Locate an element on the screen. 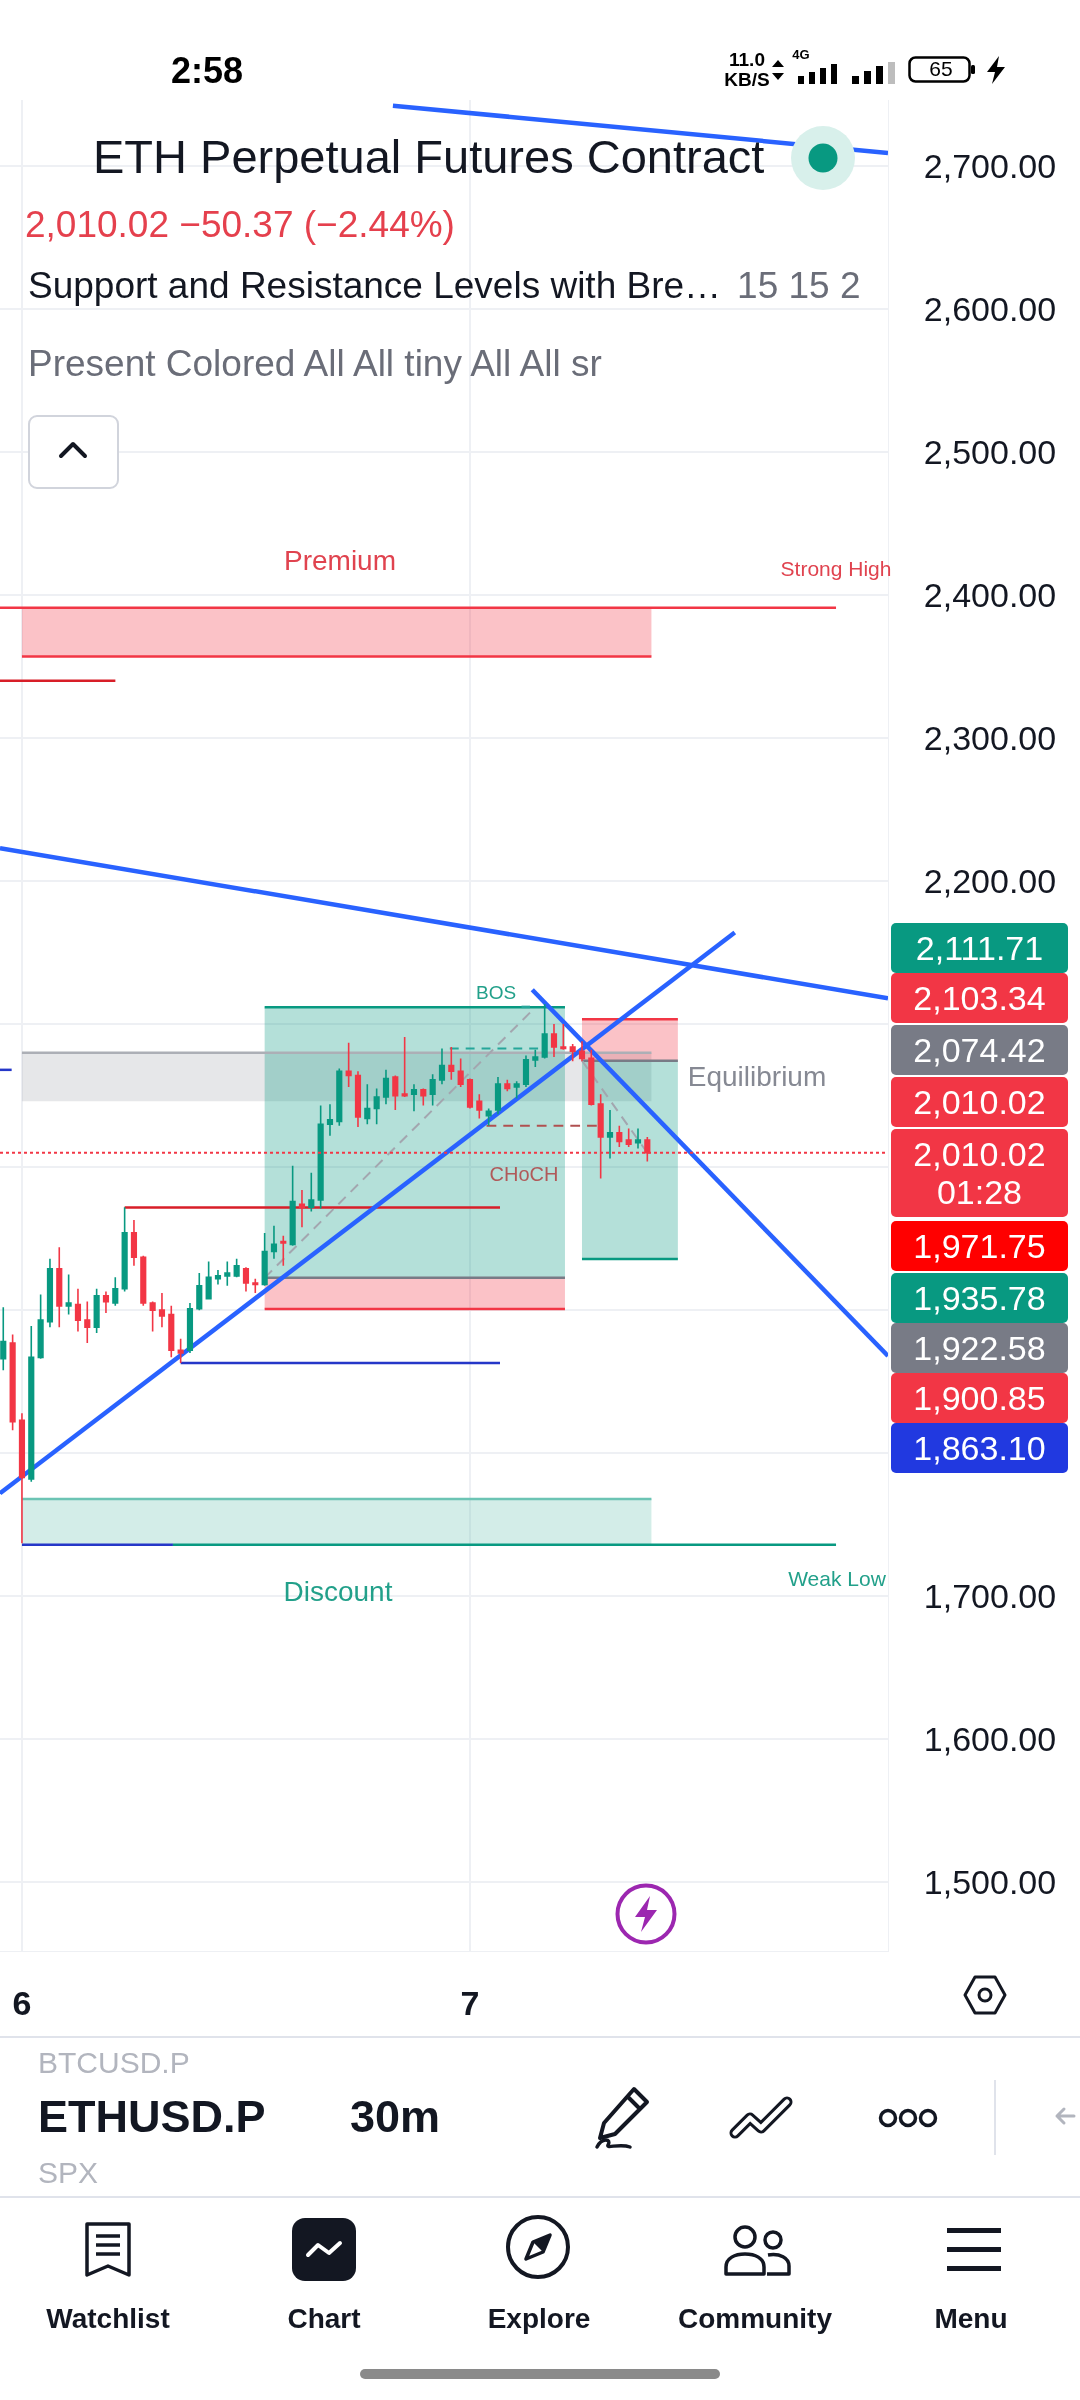  x-tick-label: 7 is located at coordinates (470, 2002).